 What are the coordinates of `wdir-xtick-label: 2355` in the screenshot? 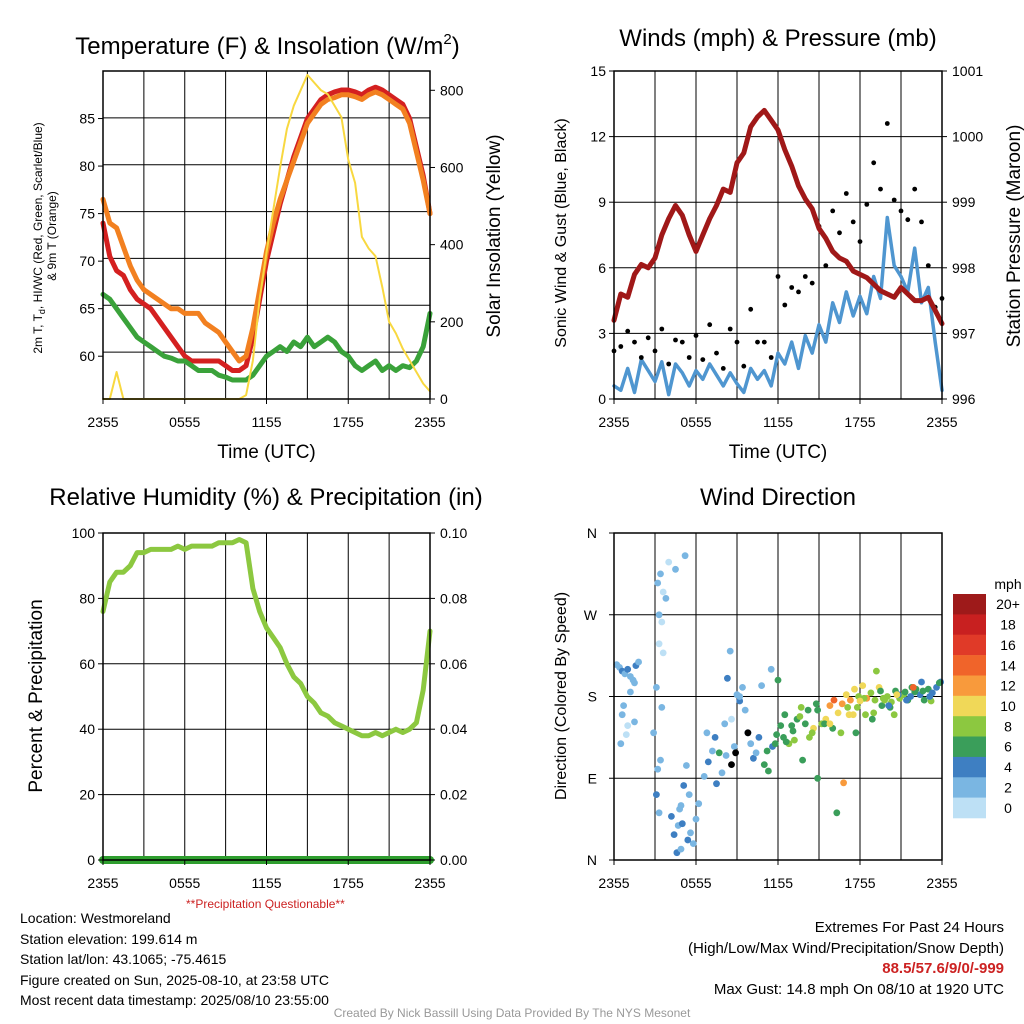 It's located at (941, 883).